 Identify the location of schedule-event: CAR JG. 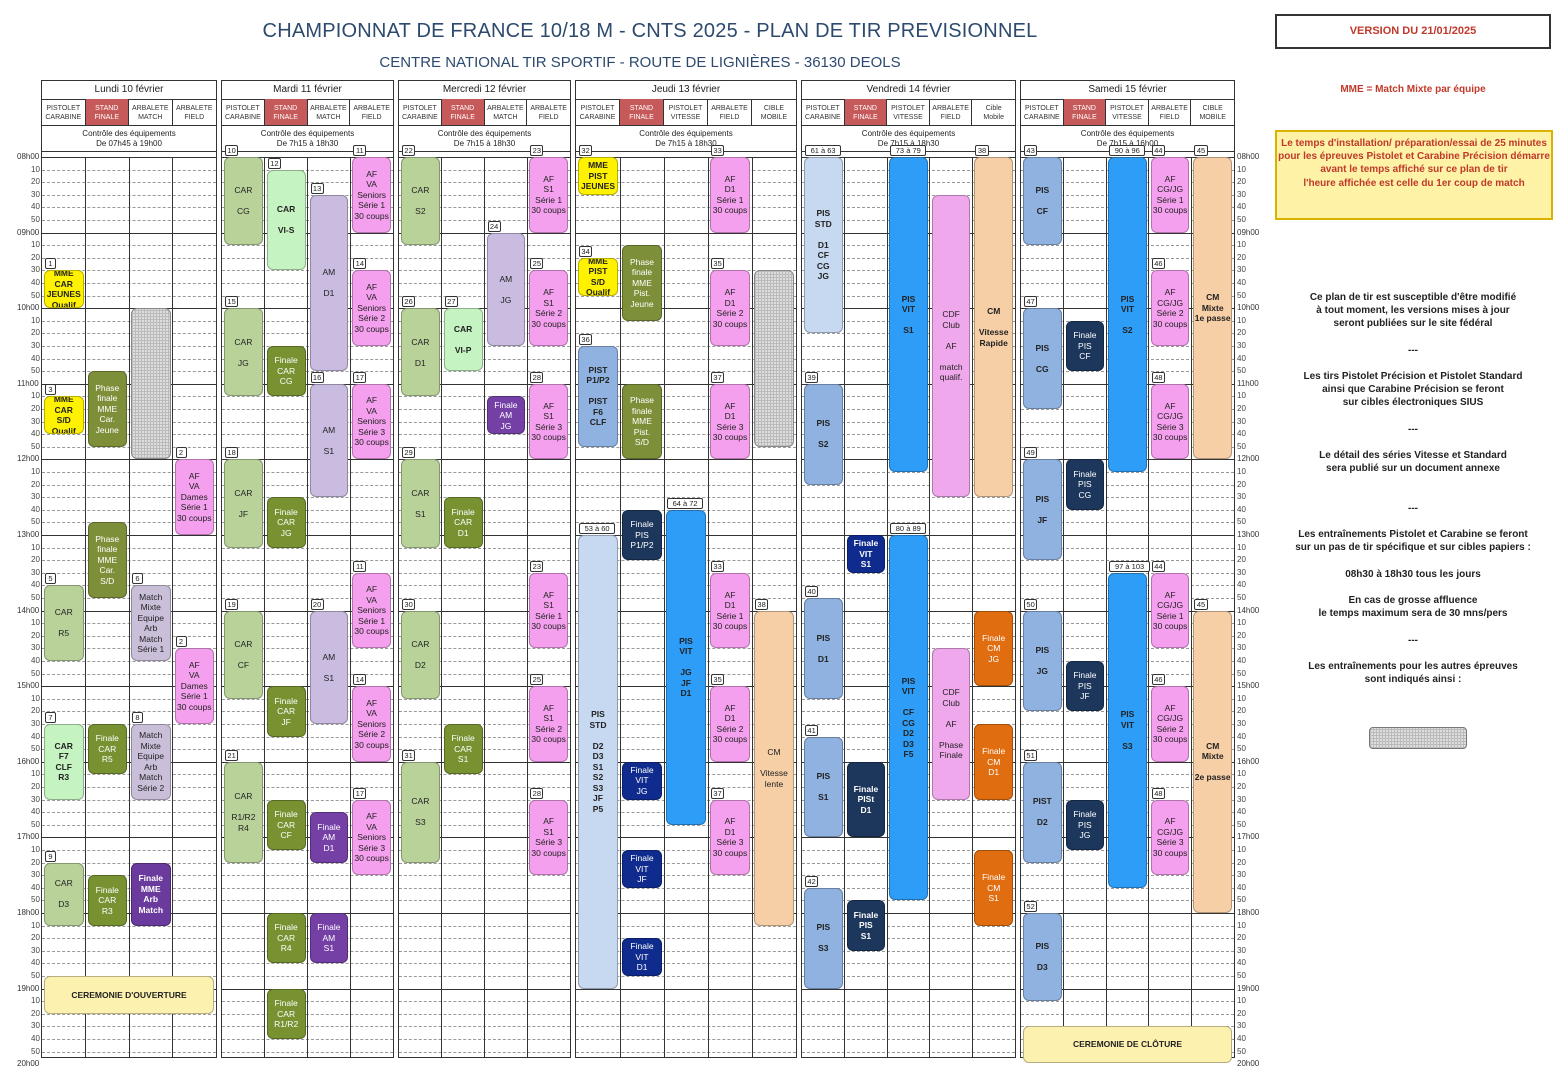
(243, 352).